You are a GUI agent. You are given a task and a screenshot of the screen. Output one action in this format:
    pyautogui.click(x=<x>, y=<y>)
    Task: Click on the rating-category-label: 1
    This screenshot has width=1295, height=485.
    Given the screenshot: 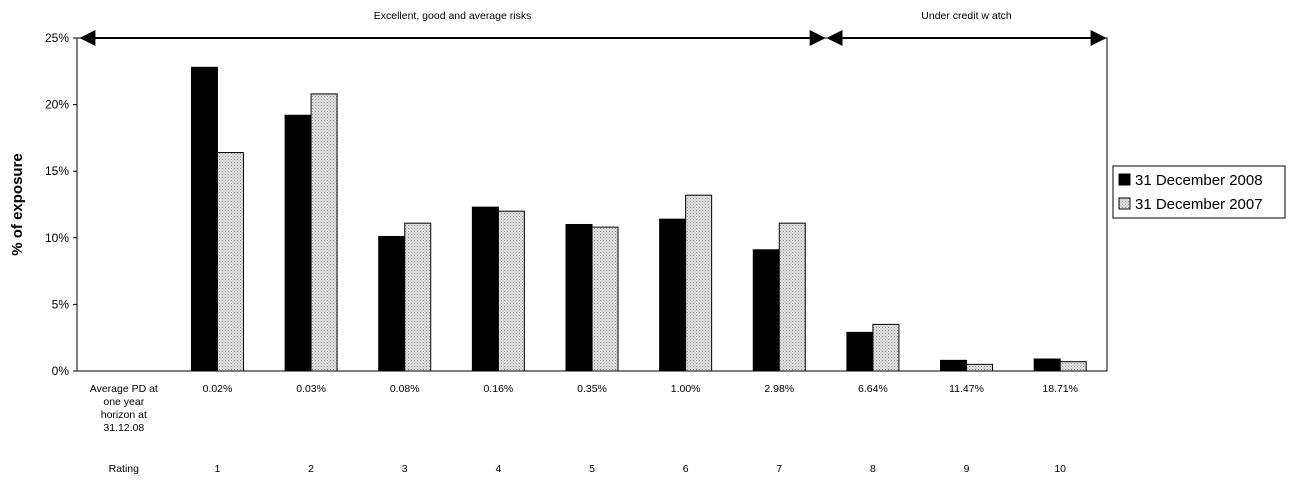 What is the action you would take?
    pyautogui.click(x=218, y=469)
    